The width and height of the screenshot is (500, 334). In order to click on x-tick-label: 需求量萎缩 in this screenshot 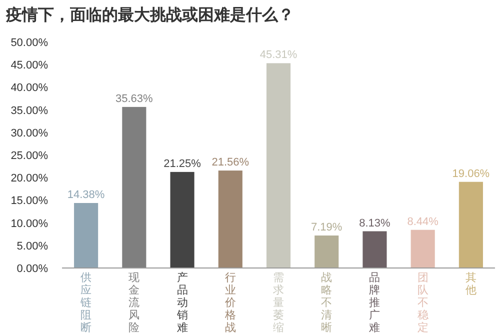, I will do `click(278, 303)`.